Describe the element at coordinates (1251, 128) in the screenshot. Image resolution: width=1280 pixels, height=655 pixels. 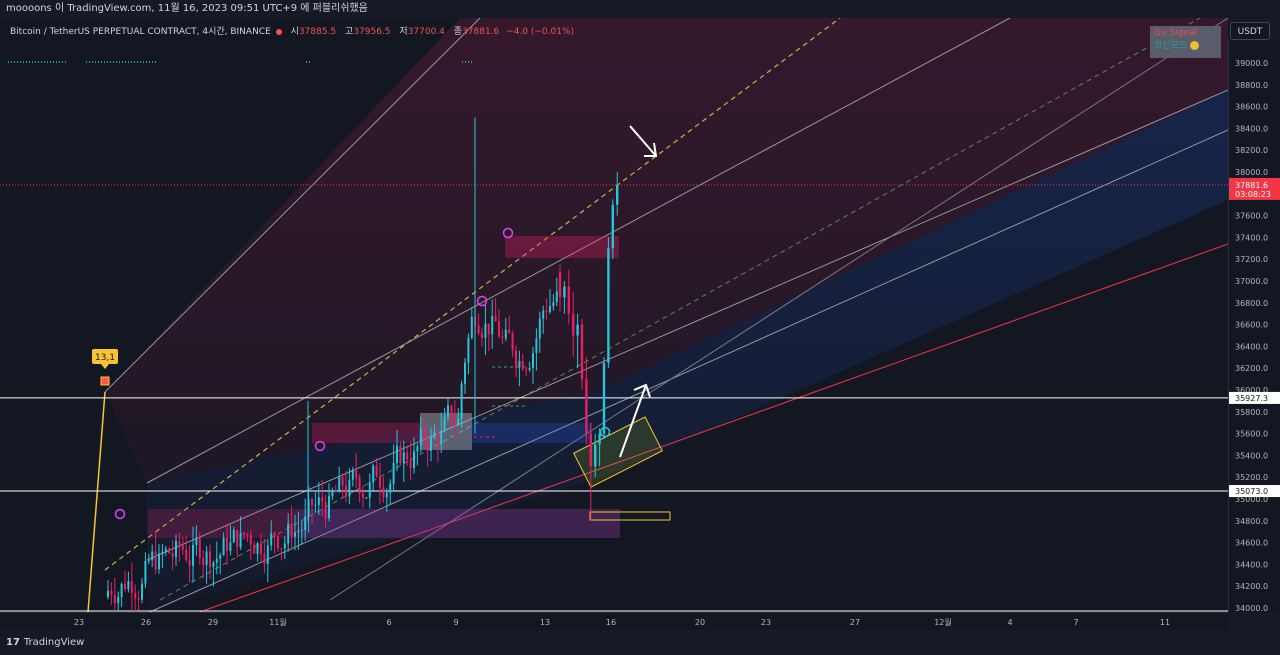
I see `price-tick-label: 38400.0` at that location.